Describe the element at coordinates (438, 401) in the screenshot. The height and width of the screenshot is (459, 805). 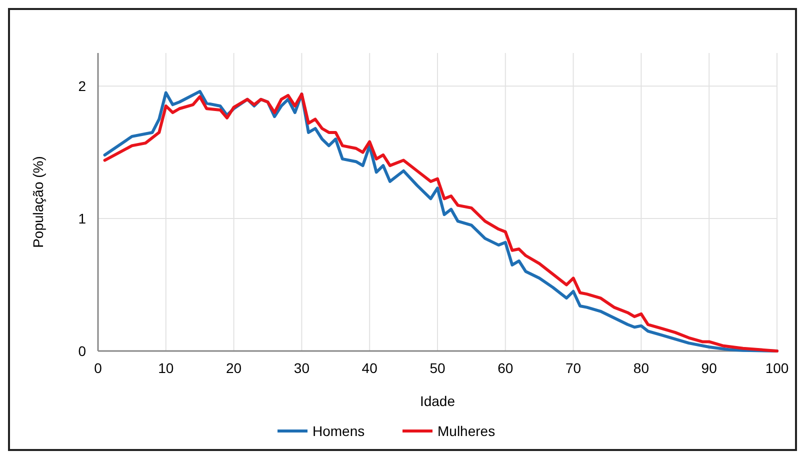
I see `x-axis-title: Idade` at that location.